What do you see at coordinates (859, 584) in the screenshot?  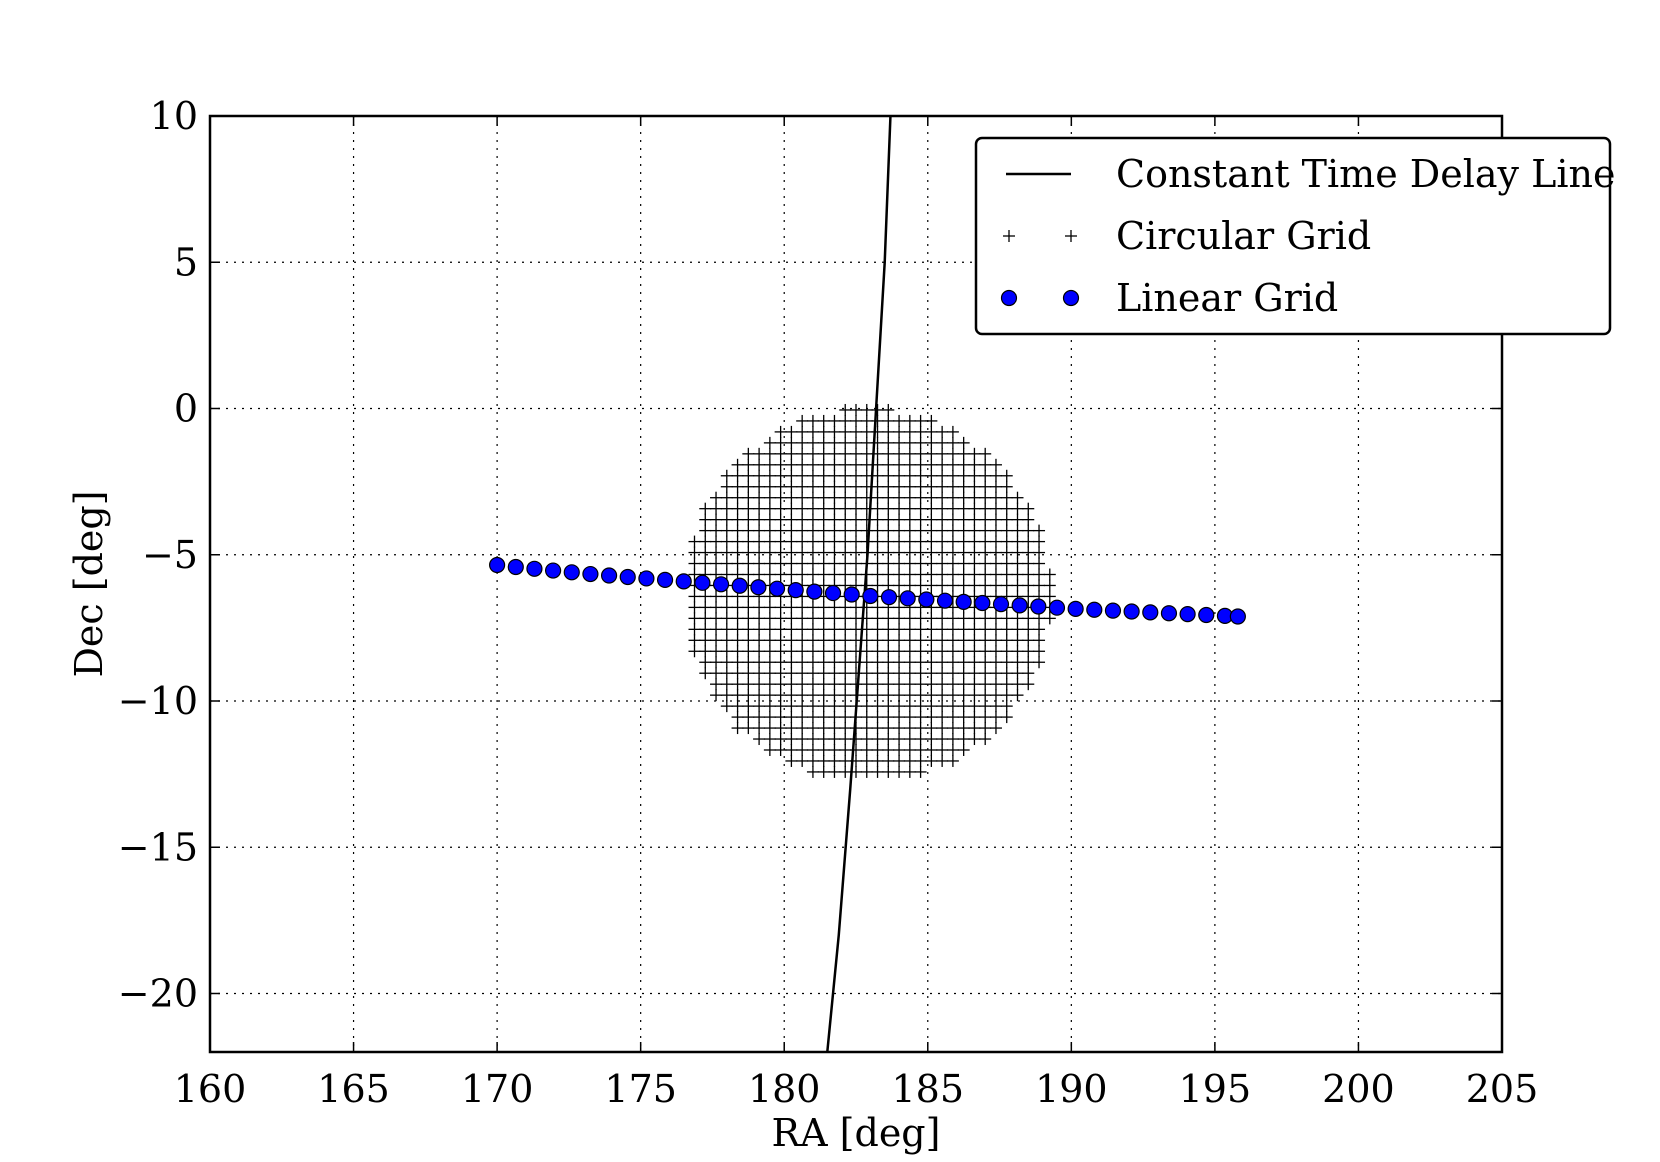 I see `time-delay-line-series` at bounding box center [859, 584].